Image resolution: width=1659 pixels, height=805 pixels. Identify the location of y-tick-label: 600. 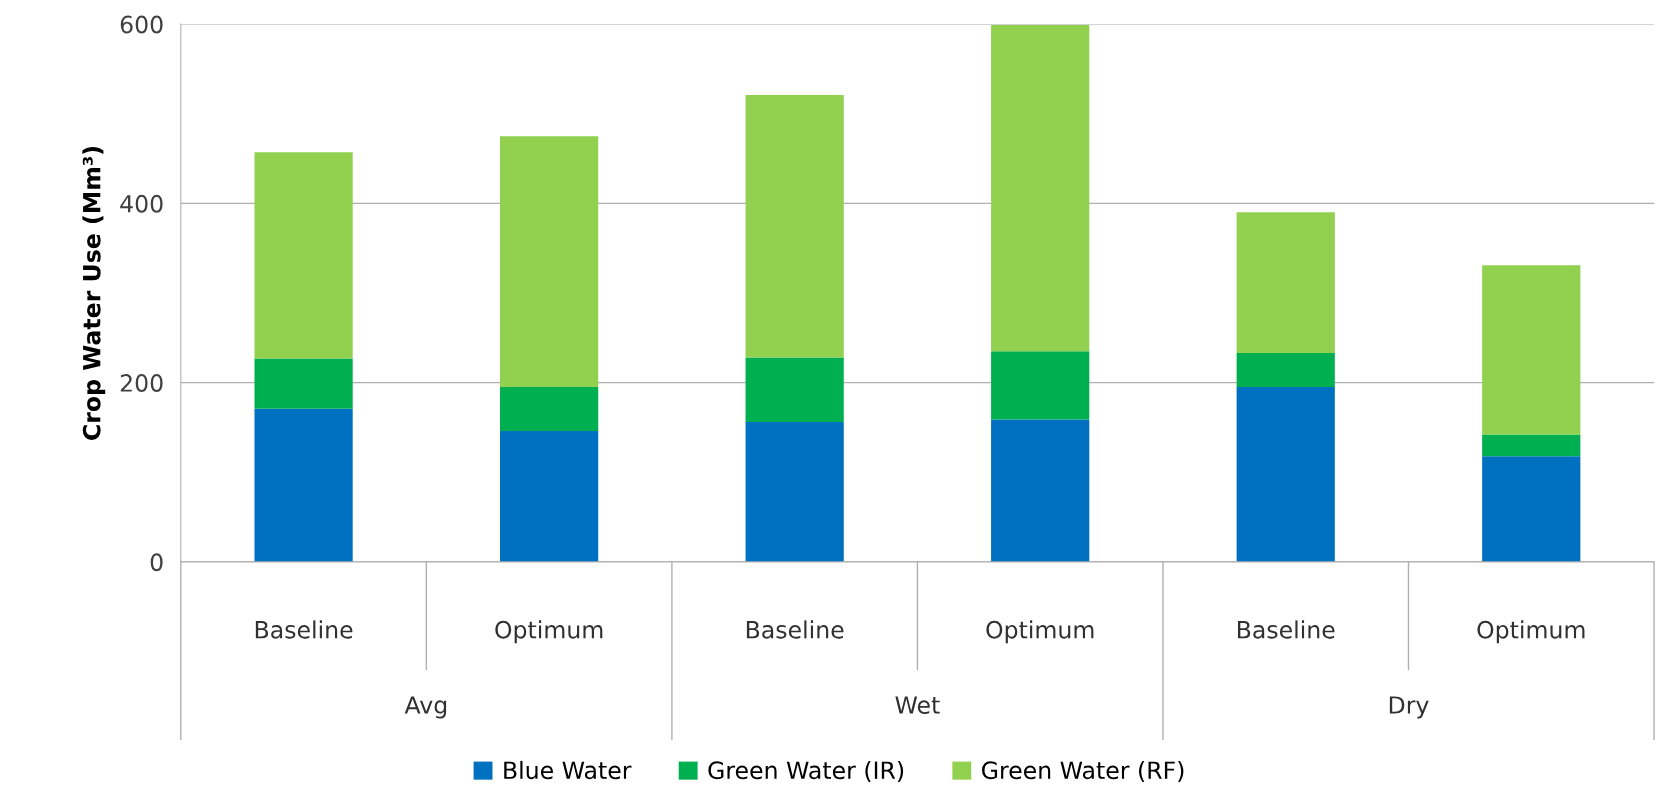
(141, 24).